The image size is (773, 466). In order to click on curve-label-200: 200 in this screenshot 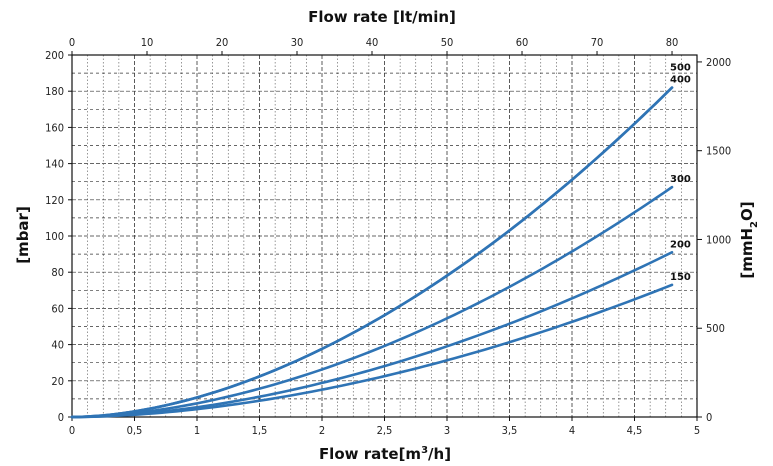, I will do `click(680, 244)`.